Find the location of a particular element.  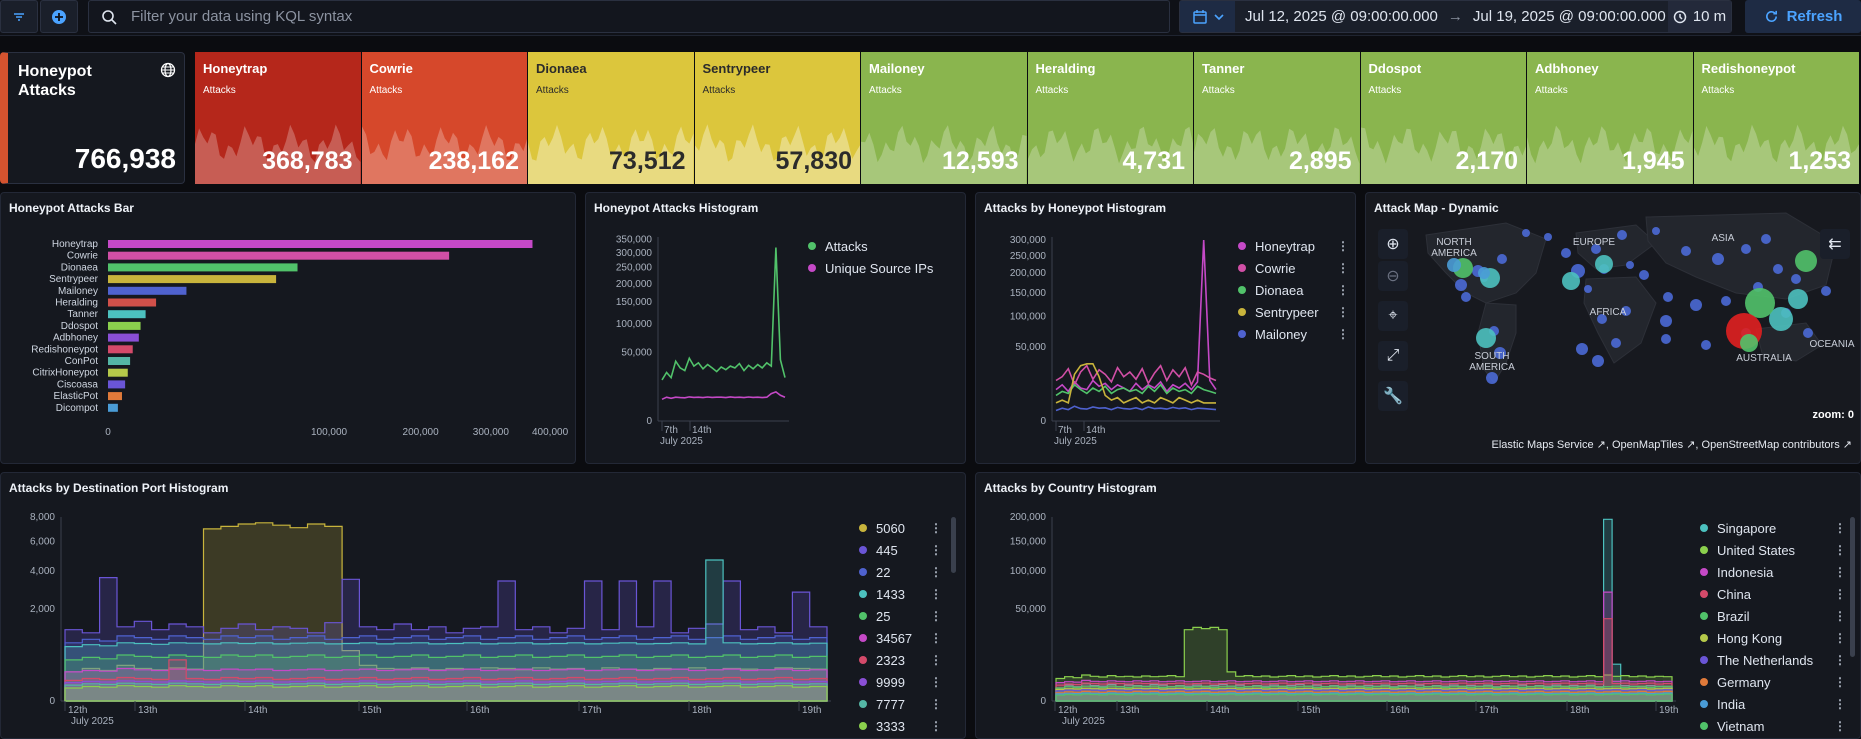

attribution-link: OpenStreetMap contributors is located at coordinates (1770, 445).